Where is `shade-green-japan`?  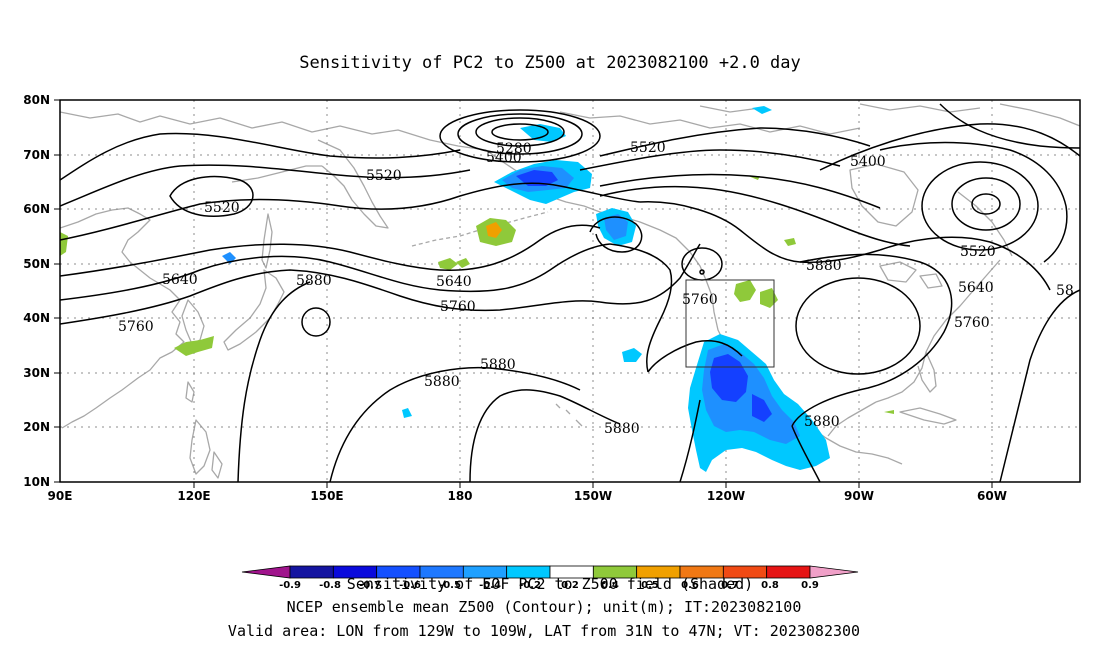 shade-green-japan is located at coordinates (194, 346).